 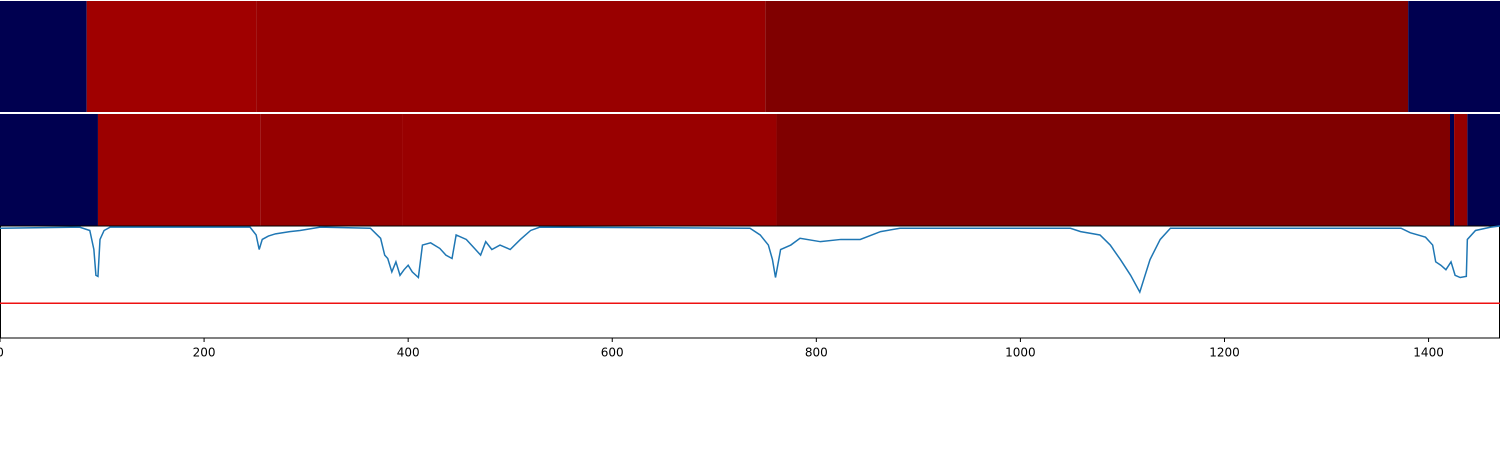 I want to click on x-tick-label: 0, so click(x=2, y=353).